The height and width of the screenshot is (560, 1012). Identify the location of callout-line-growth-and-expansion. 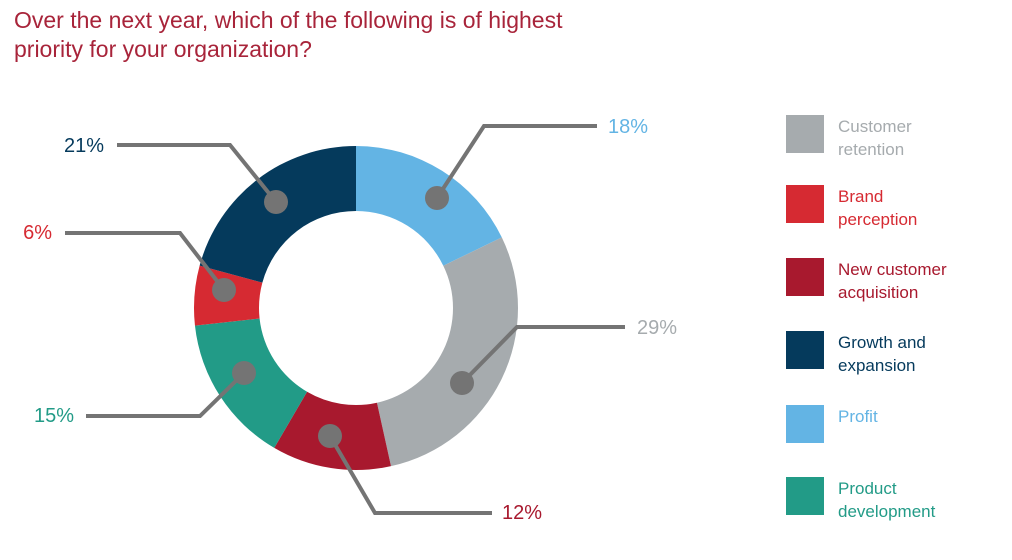
(197, 173).